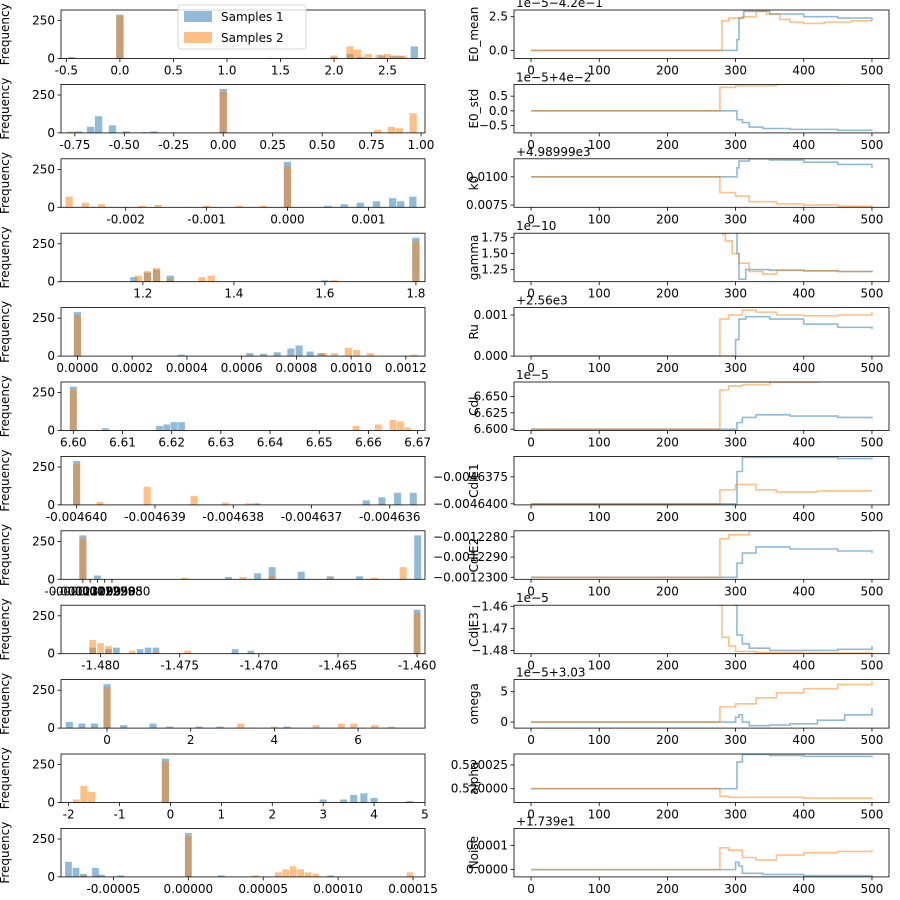  I want to click on x-tick-label: -0.004637, so click(312, 517).